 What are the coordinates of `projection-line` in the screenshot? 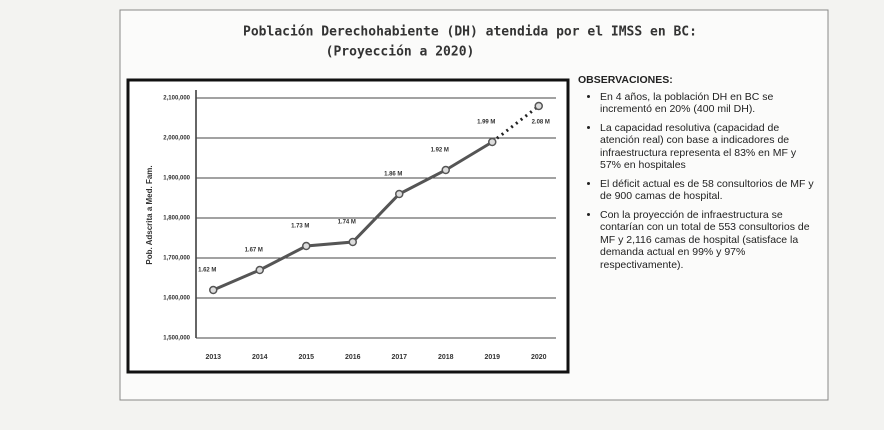 It's located at (515, 124).